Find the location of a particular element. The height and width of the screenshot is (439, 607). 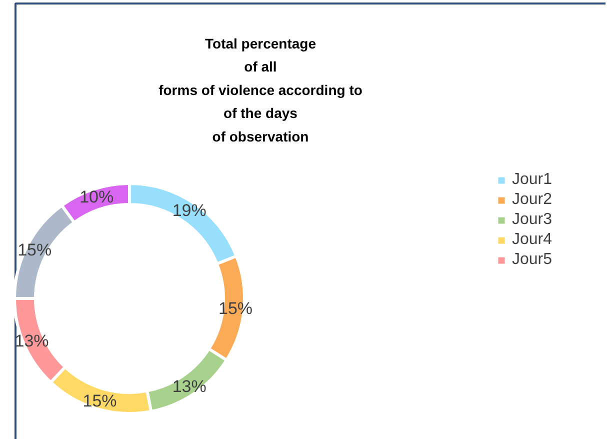

data-label: 10% is located at coordinates (97, 197).